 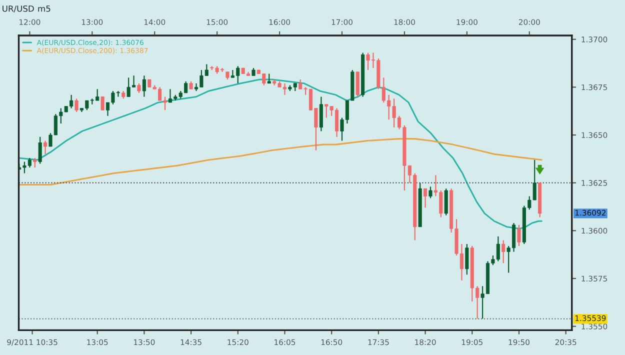 I want to click on text: m5, so click(x=44, y=9).